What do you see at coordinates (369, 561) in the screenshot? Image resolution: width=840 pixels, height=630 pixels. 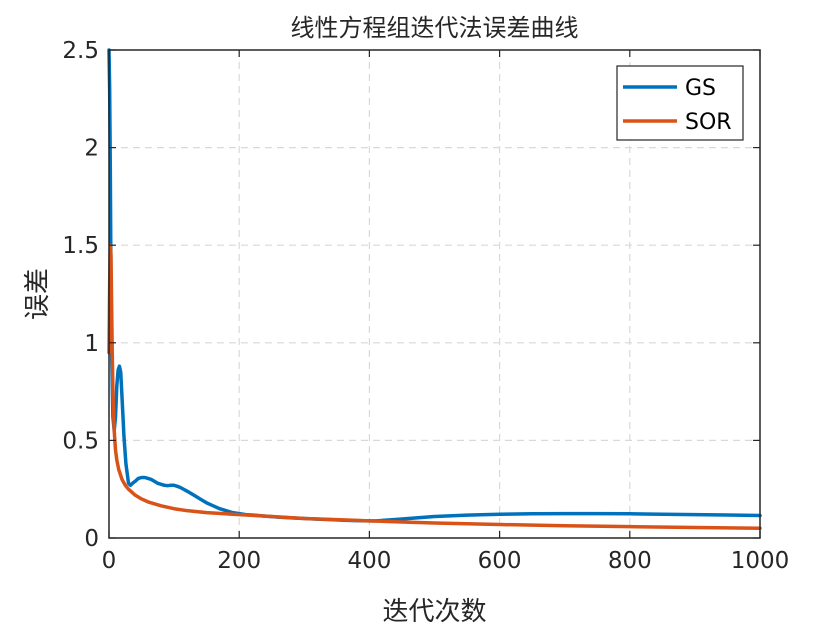 I see `x-tick-label: 400` at bounding box center [369, 561].